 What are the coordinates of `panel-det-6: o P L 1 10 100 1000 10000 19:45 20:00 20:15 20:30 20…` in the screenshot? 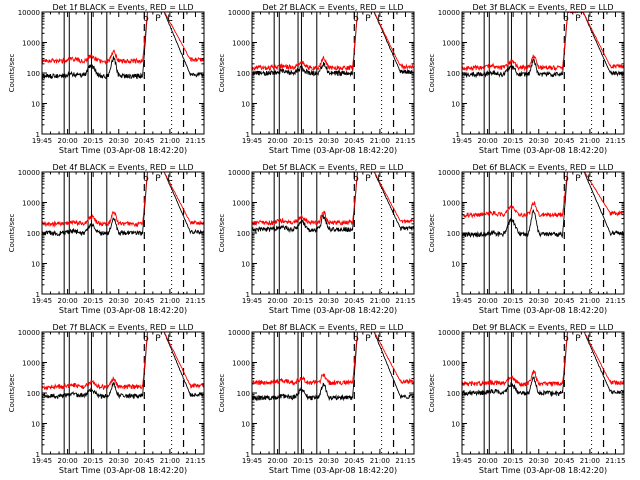 It's located at (527, 239).